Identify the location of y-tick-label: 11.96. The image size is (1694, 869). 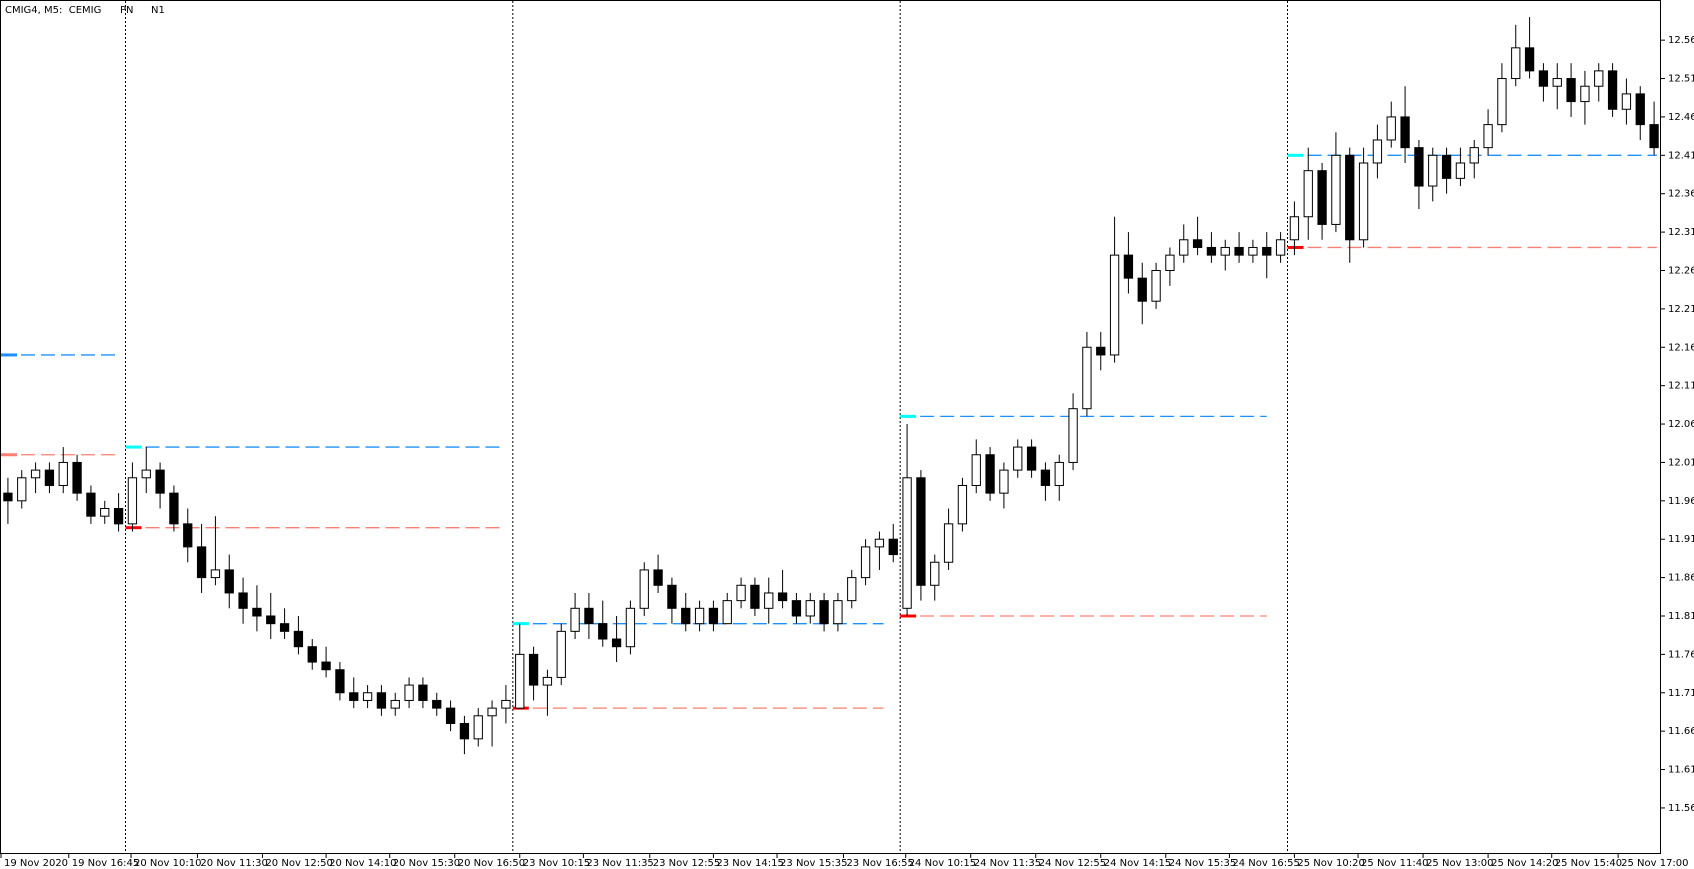
(1681, 501).